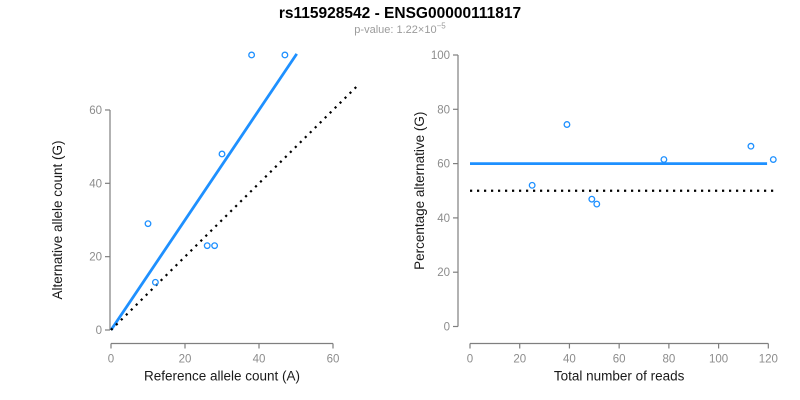 This screenshot has height=400, width=800. Describe the element at coordinates (395, 30) in the screenshot. I see `pvalue-text: p-value: 1.22×10` at that location.